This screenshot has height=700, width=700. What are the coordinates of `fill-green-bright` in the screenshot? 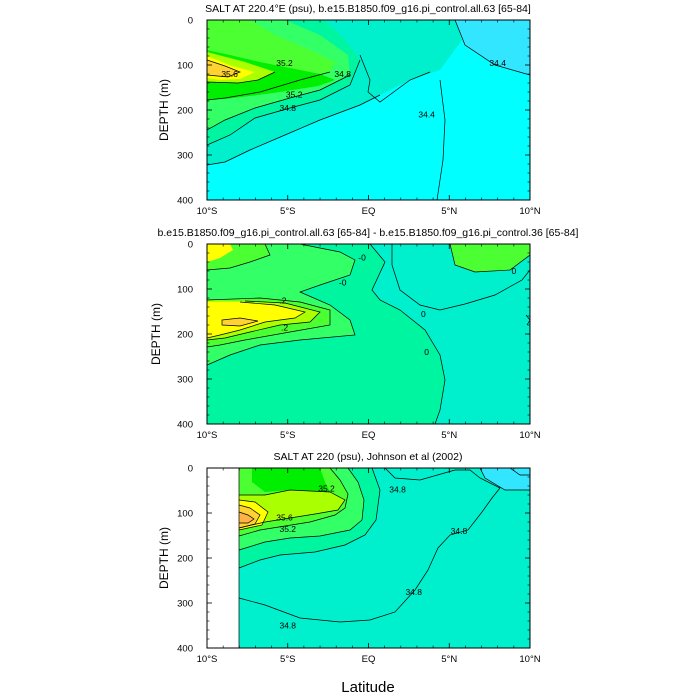 It's located at (291, 480).